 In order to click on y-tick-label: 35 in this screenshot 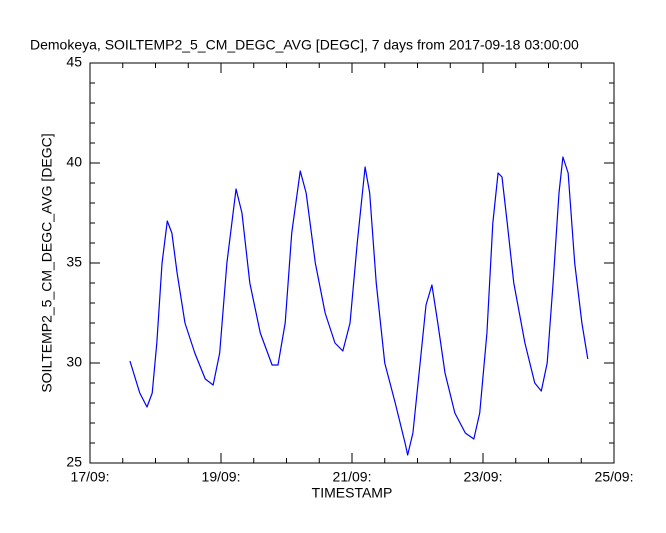, I will do `click(74, 262)`.